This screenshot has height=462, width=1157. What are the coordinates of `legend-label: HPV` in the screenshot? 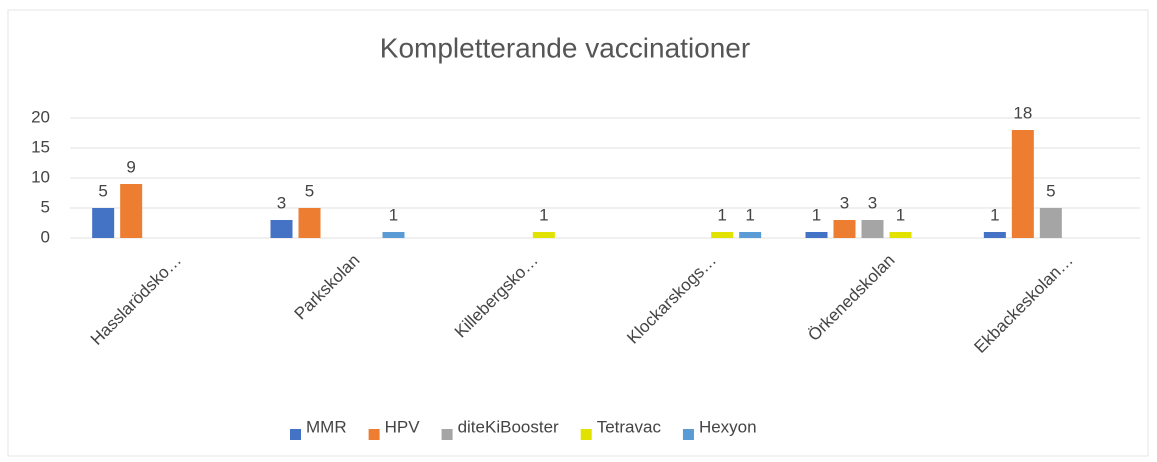 It's located at (403, 426).